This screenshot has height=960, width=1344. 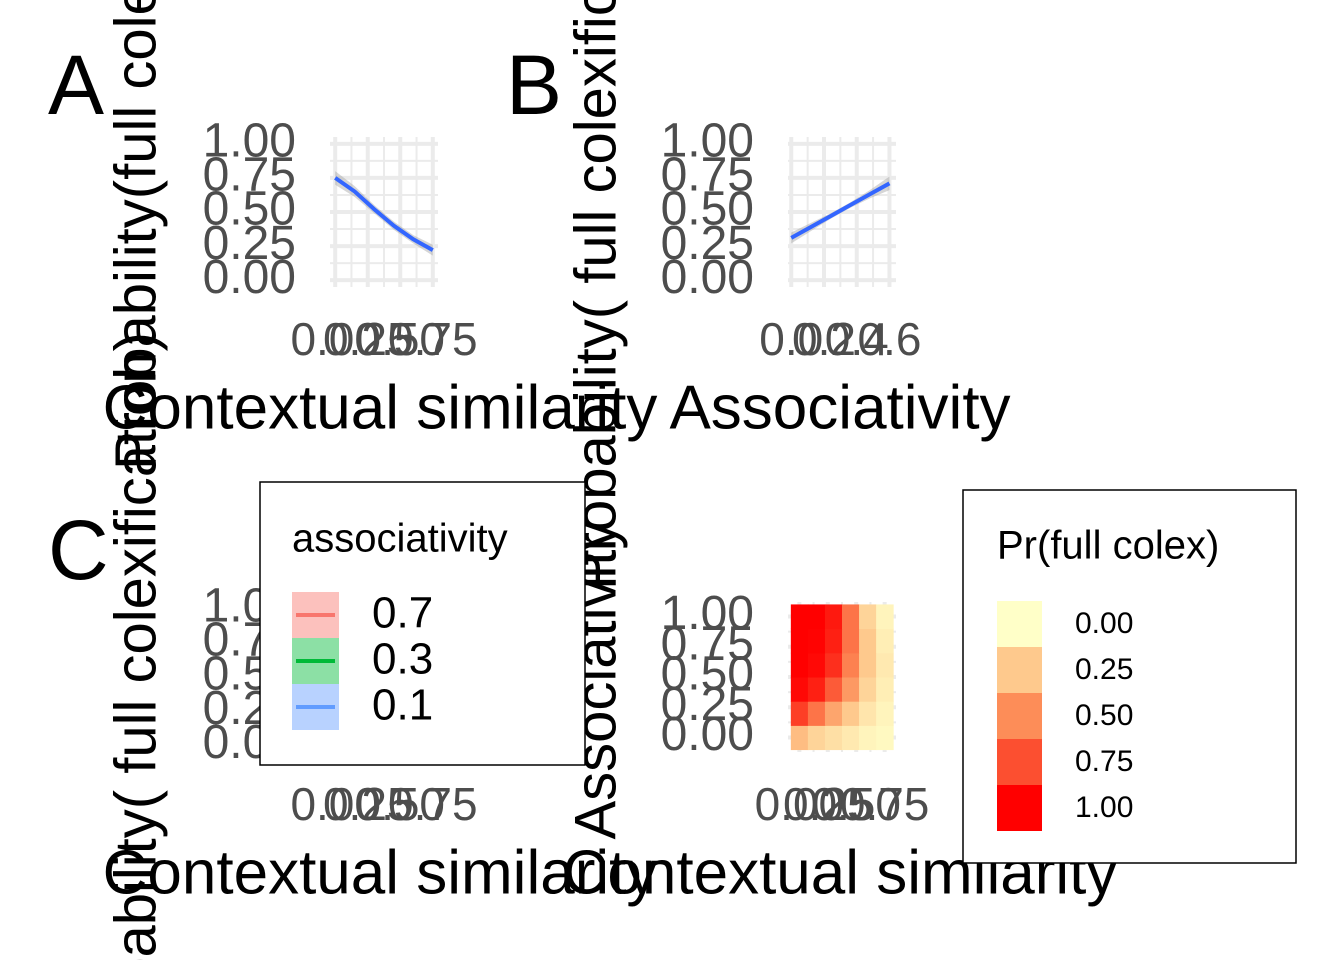 What do you see at coordinates (1108, 546) in the screenshot?
I see `legend-title: Pr(full colex)` at bounding box center [1108, 546].